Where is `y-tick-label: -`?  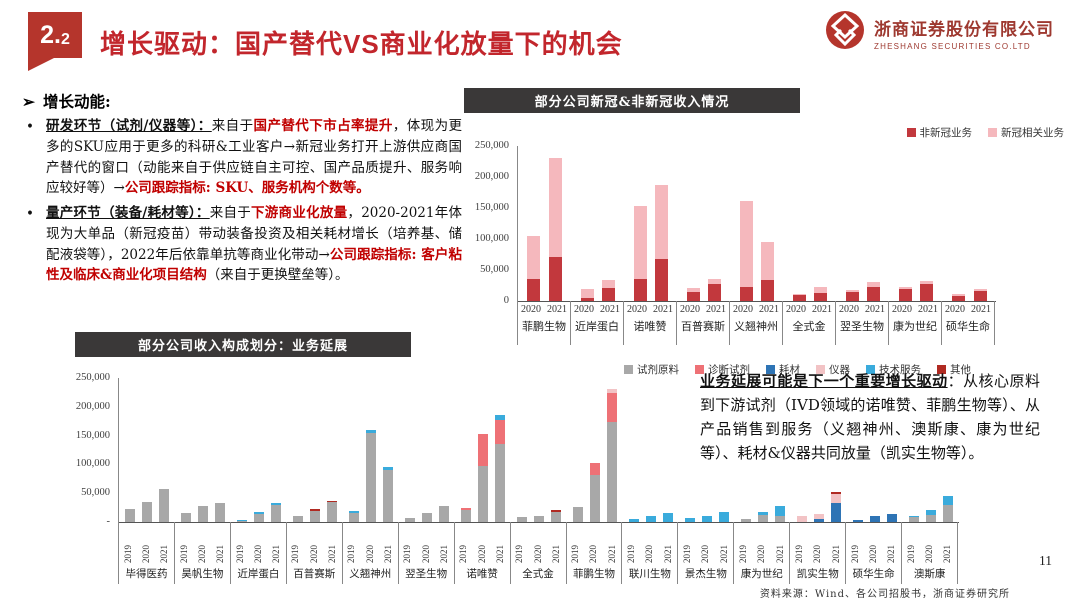 y-tick-label: - is located at coordinates (108, 521).